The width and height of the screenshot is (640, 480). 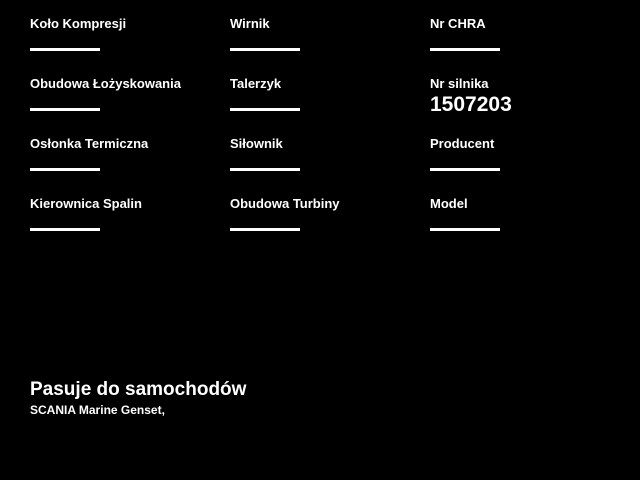 I want to click on field-wirnik: Wirnik, so click(x=330, y=30).